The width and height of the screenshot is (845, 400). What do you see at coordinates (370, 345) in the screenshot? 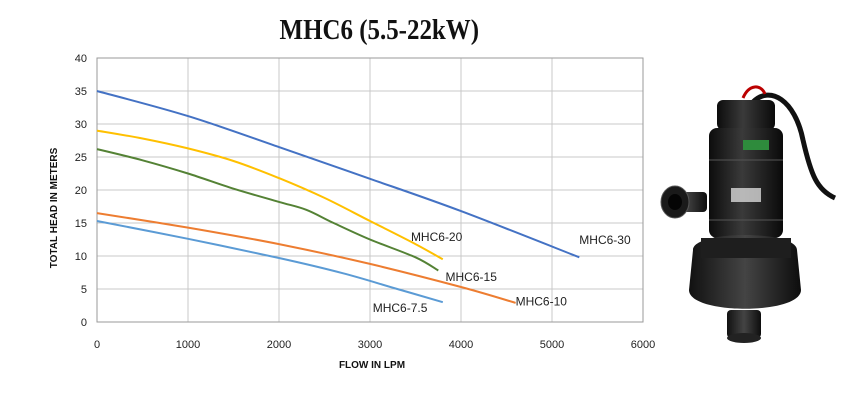
I see `x-tick-label: 3000` at bounding box center [370, 345].